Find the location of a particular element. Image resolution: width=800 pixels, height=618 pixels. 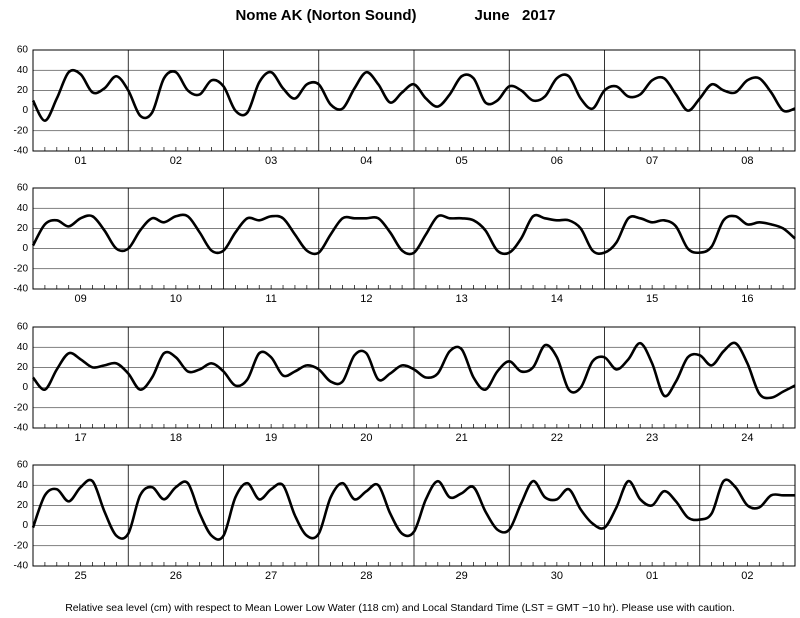

x-tick-label: 26 is located at coordinates (176, 576).